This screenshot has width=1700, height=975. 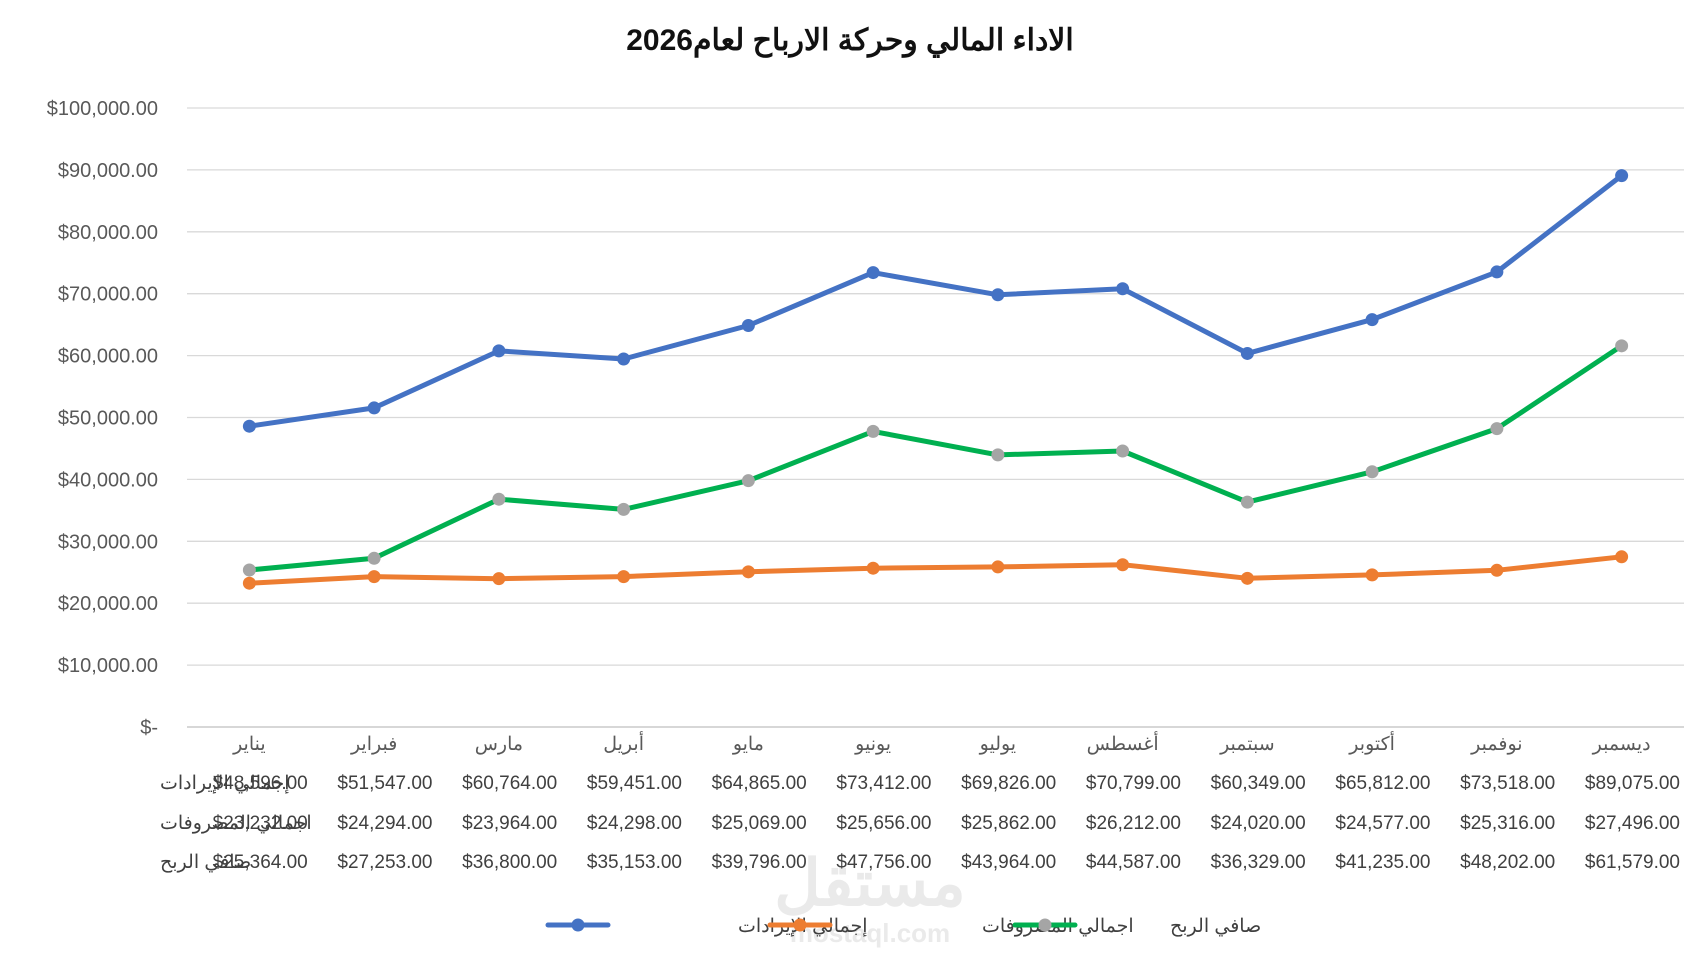 I want to click on table-cell: $44,587.00, so click(x=1133, y=862).